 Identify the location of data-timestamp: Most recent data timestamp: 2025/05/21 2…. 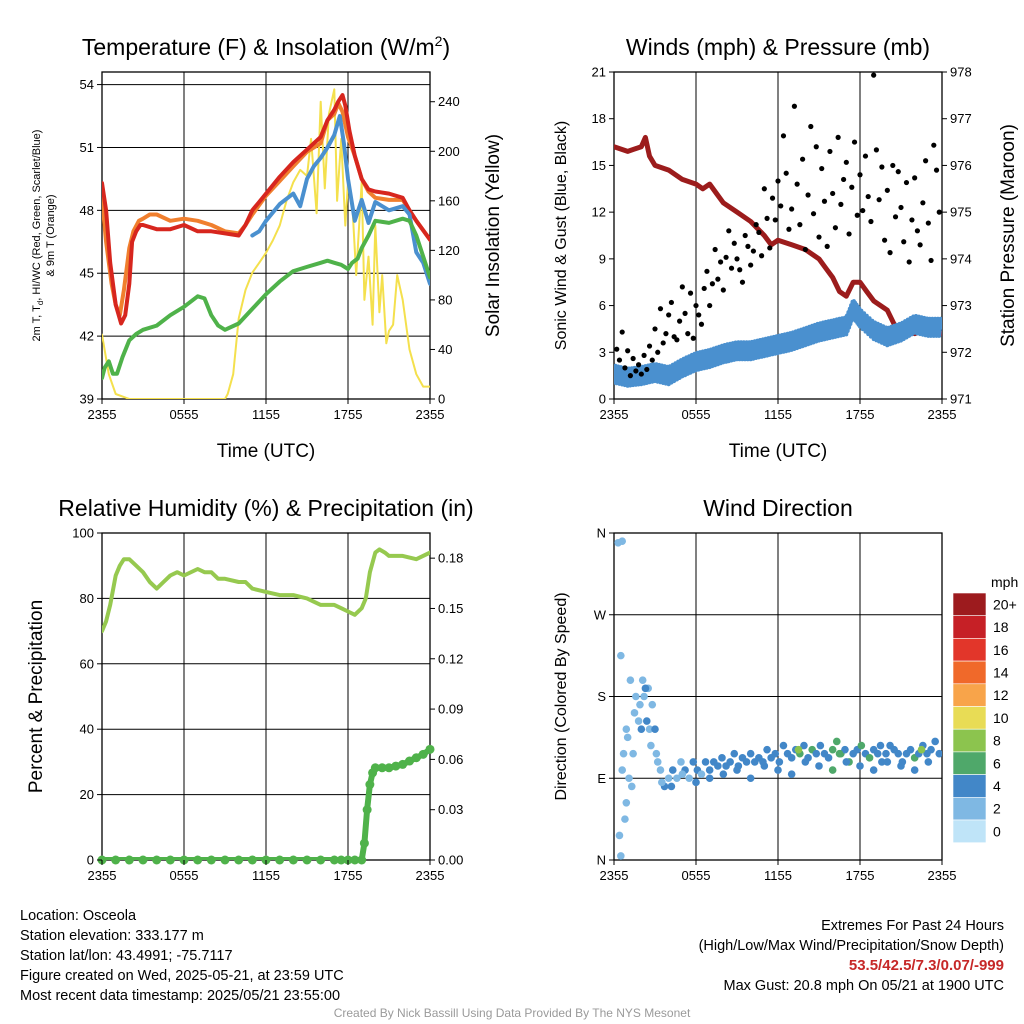
(180, 996).